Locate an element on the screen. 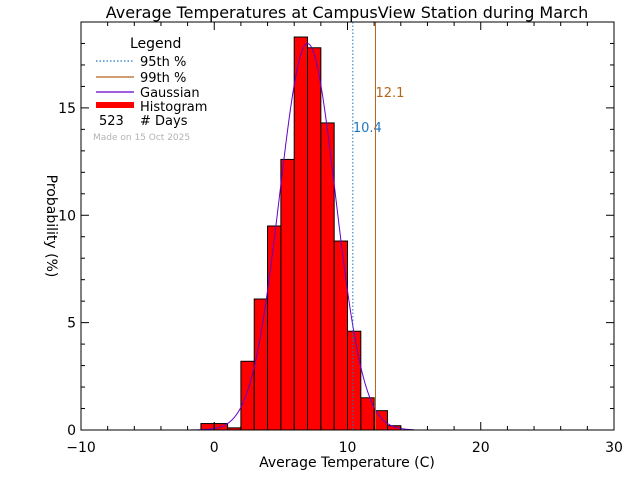 This screenshot has height=480, width=640. legend-count-value: 523 is located at coordinates (111, 121).